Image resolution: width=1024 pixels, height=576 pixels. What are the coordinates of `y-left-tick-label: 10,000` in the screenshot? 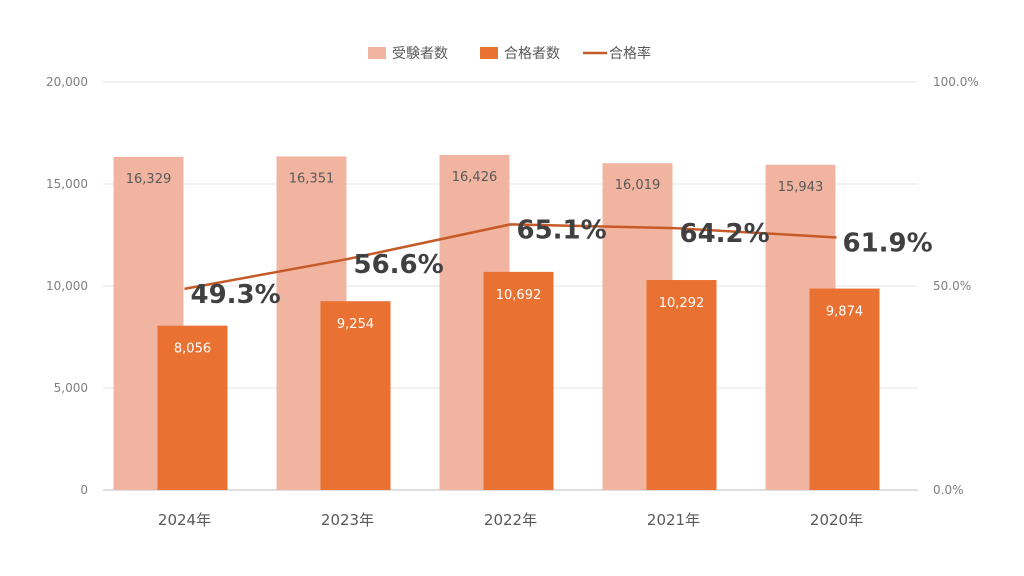 It's located at (67, 286).